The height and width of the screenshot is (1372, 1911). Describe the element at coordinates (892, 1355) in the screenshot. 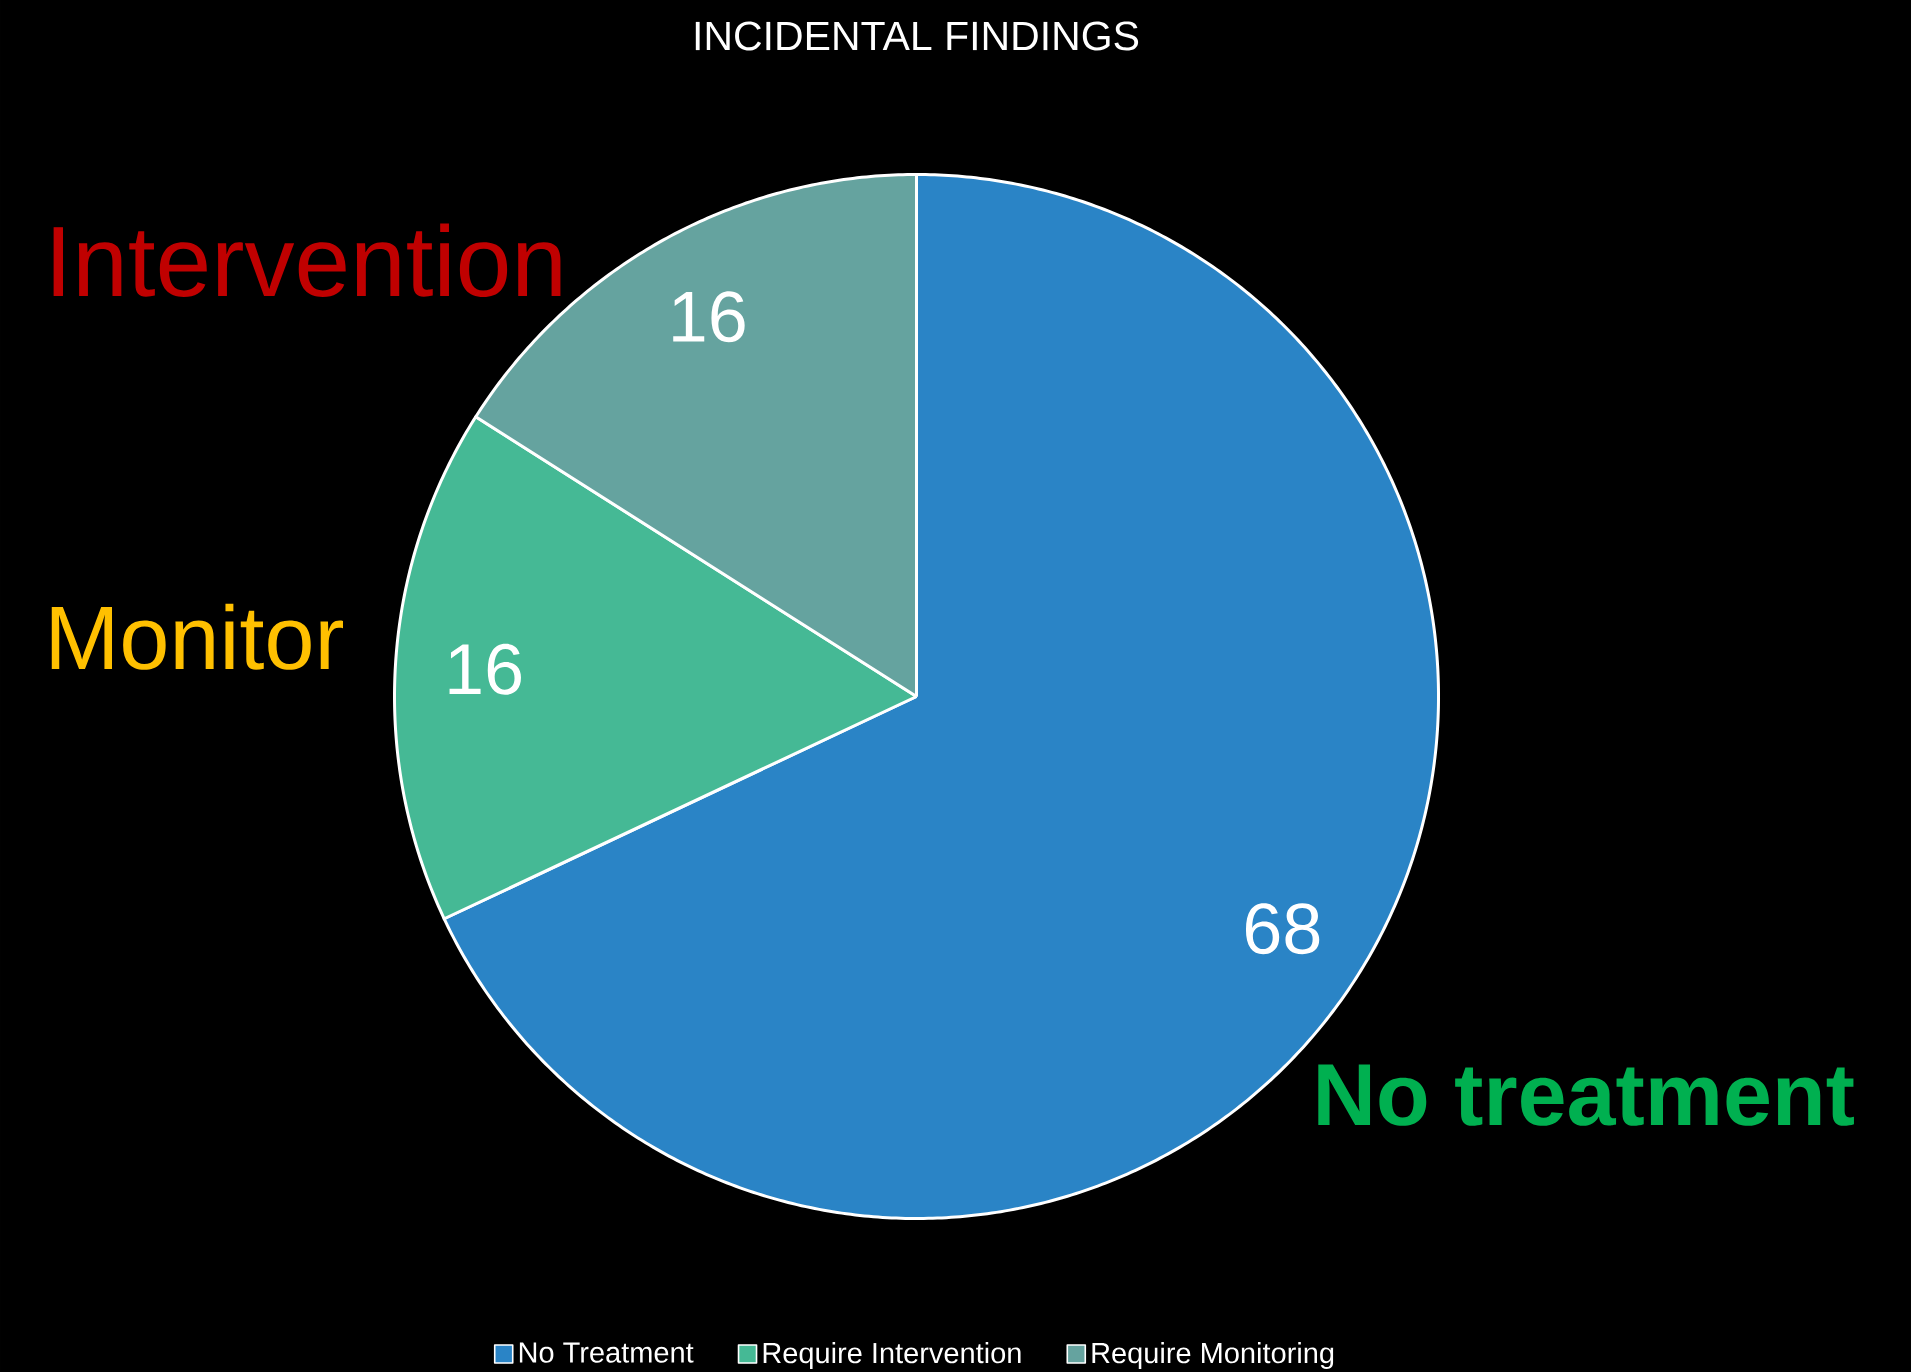

I see `legend-label: Require Intervention` at that location.